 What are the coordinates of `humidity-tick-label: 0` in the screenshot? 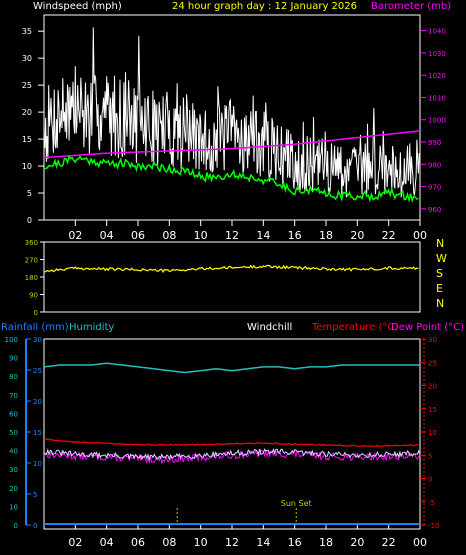 It's located at (16, 526).